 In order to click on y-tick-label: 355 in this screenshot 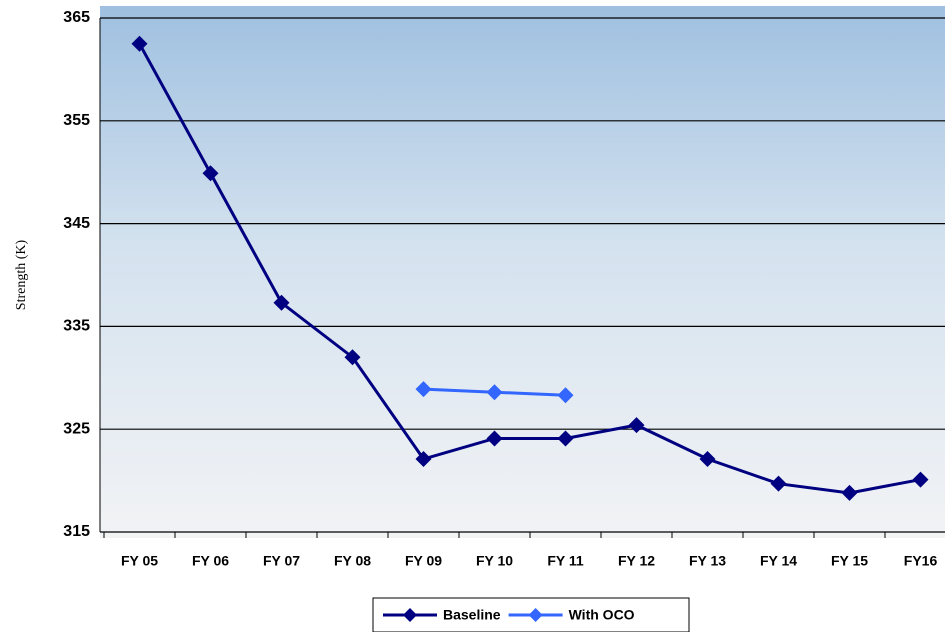, I will do `click(76, 120)`.